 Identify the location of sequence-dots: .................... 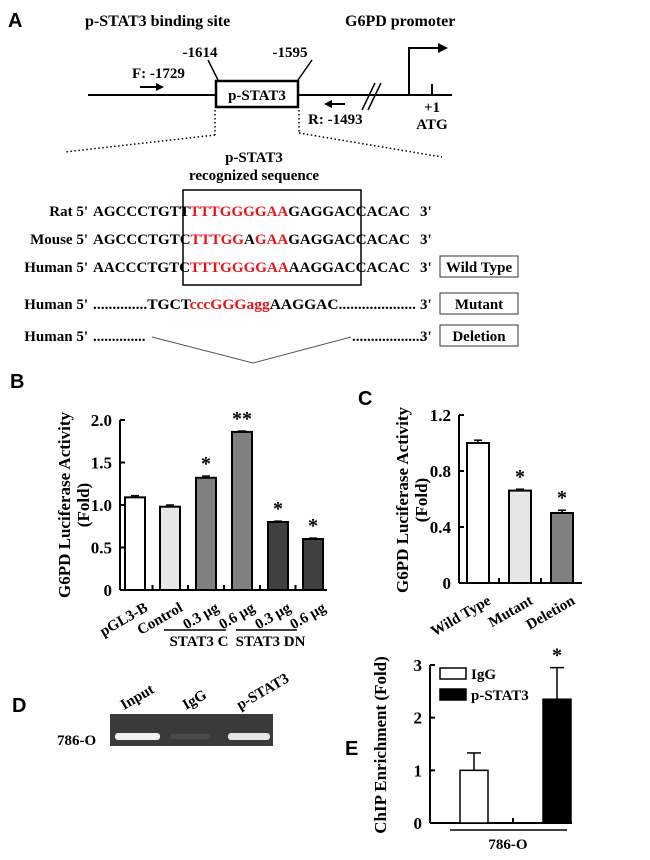
(388, 337).